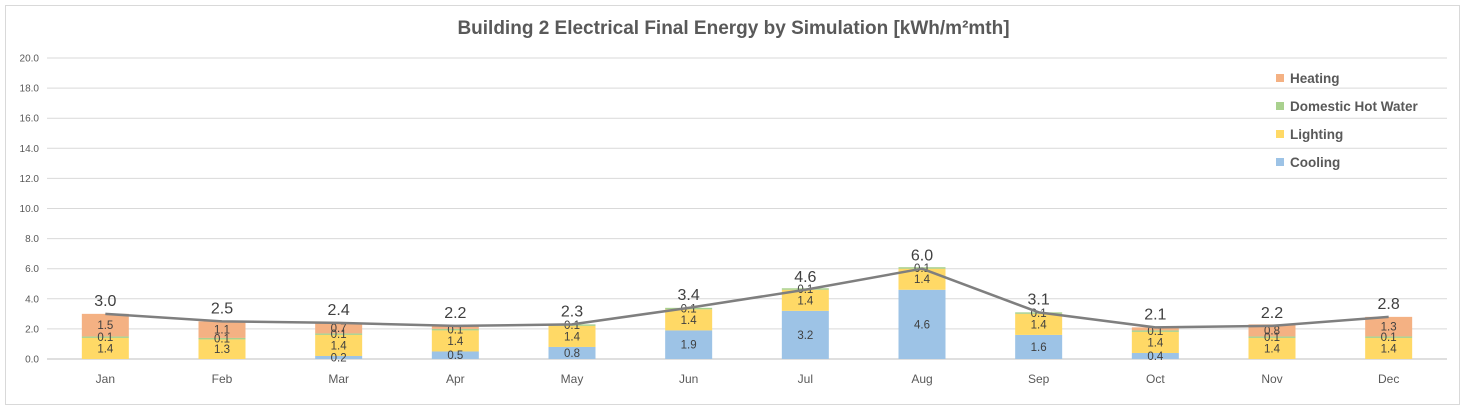 Image resolution: width=1467 pixels, height=413 pixels. I want to click on x-tick-label: Mar, so click(338, 379).